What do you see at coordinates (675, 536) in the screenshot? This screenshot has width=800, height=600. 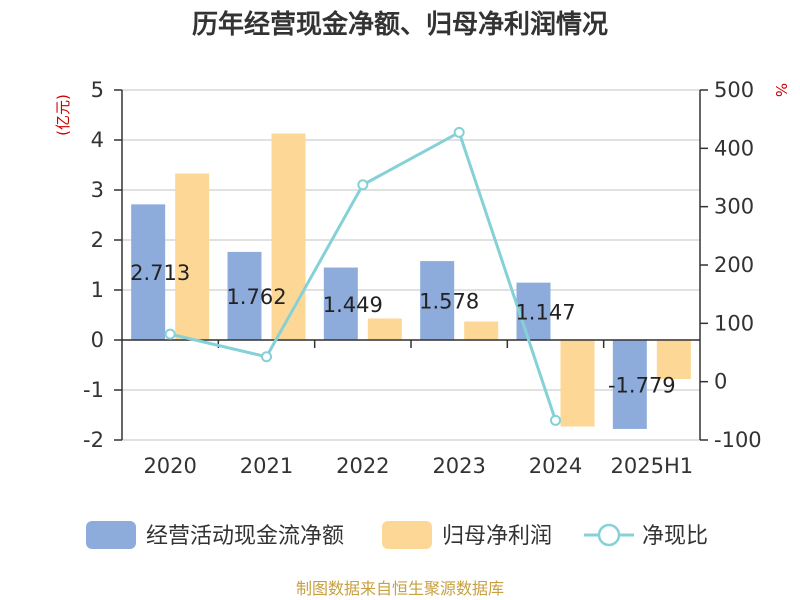 I see `legend-label-ratio: 净现比` at bounding box center [675, 536].